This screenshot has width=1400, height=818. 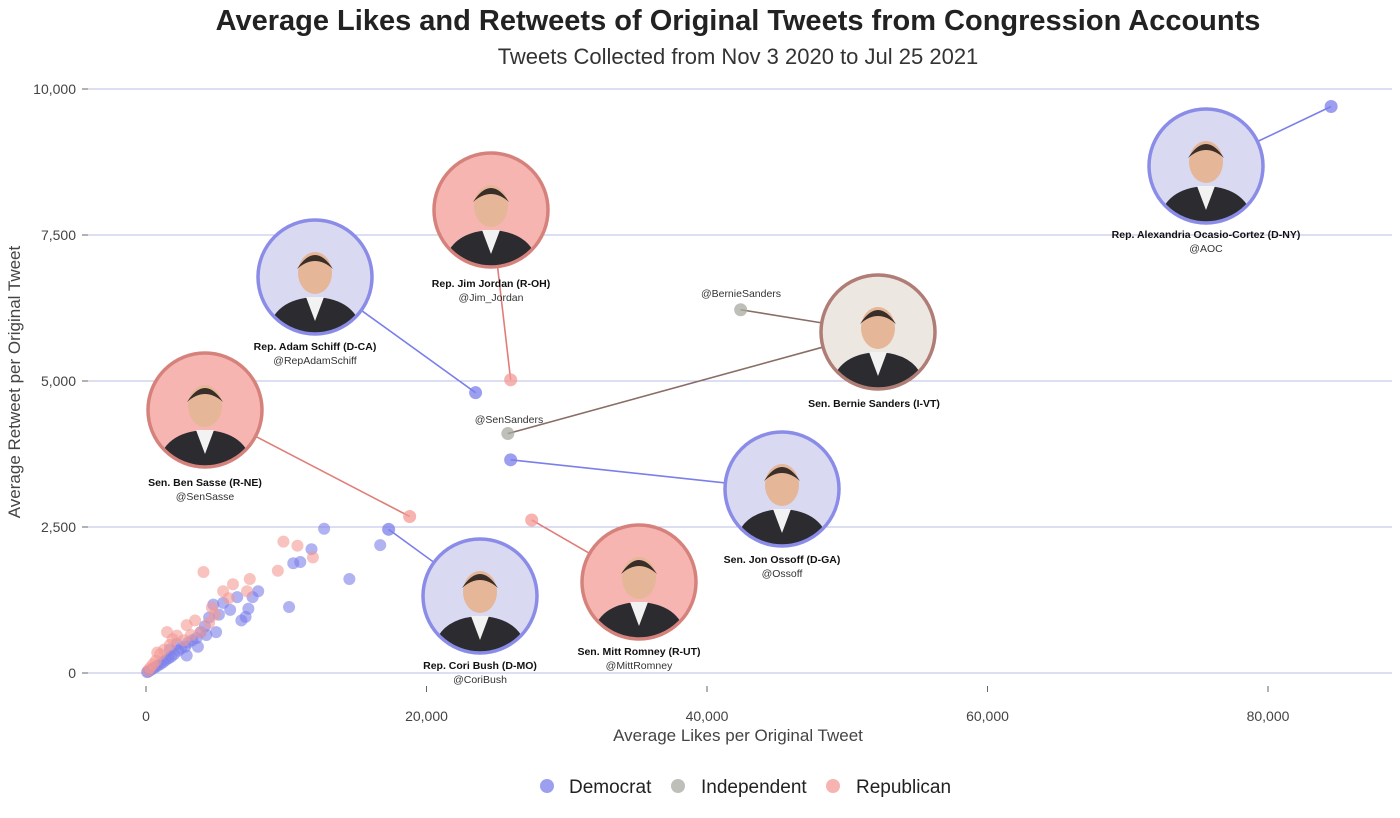 I want to click on portrait-sensasse, so click(x=205, y=410).